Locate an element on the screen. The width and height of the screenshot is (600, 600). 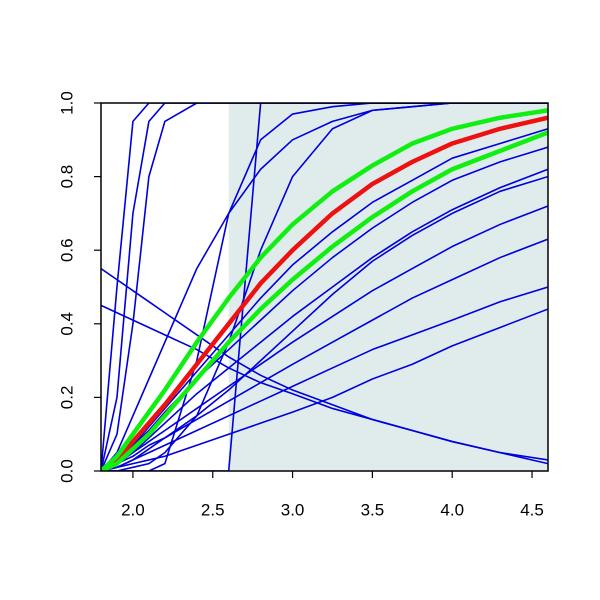
y-tick-label: 0.4 is located at coordinates (66, 324).